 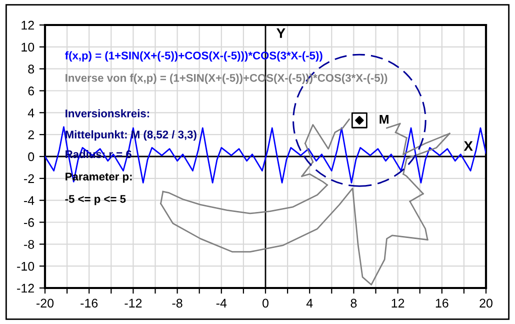 What do you see at coordinates (133, 303) in the screenshot?
I see `x-tick-label: -12` at bounding box center [133, 303].